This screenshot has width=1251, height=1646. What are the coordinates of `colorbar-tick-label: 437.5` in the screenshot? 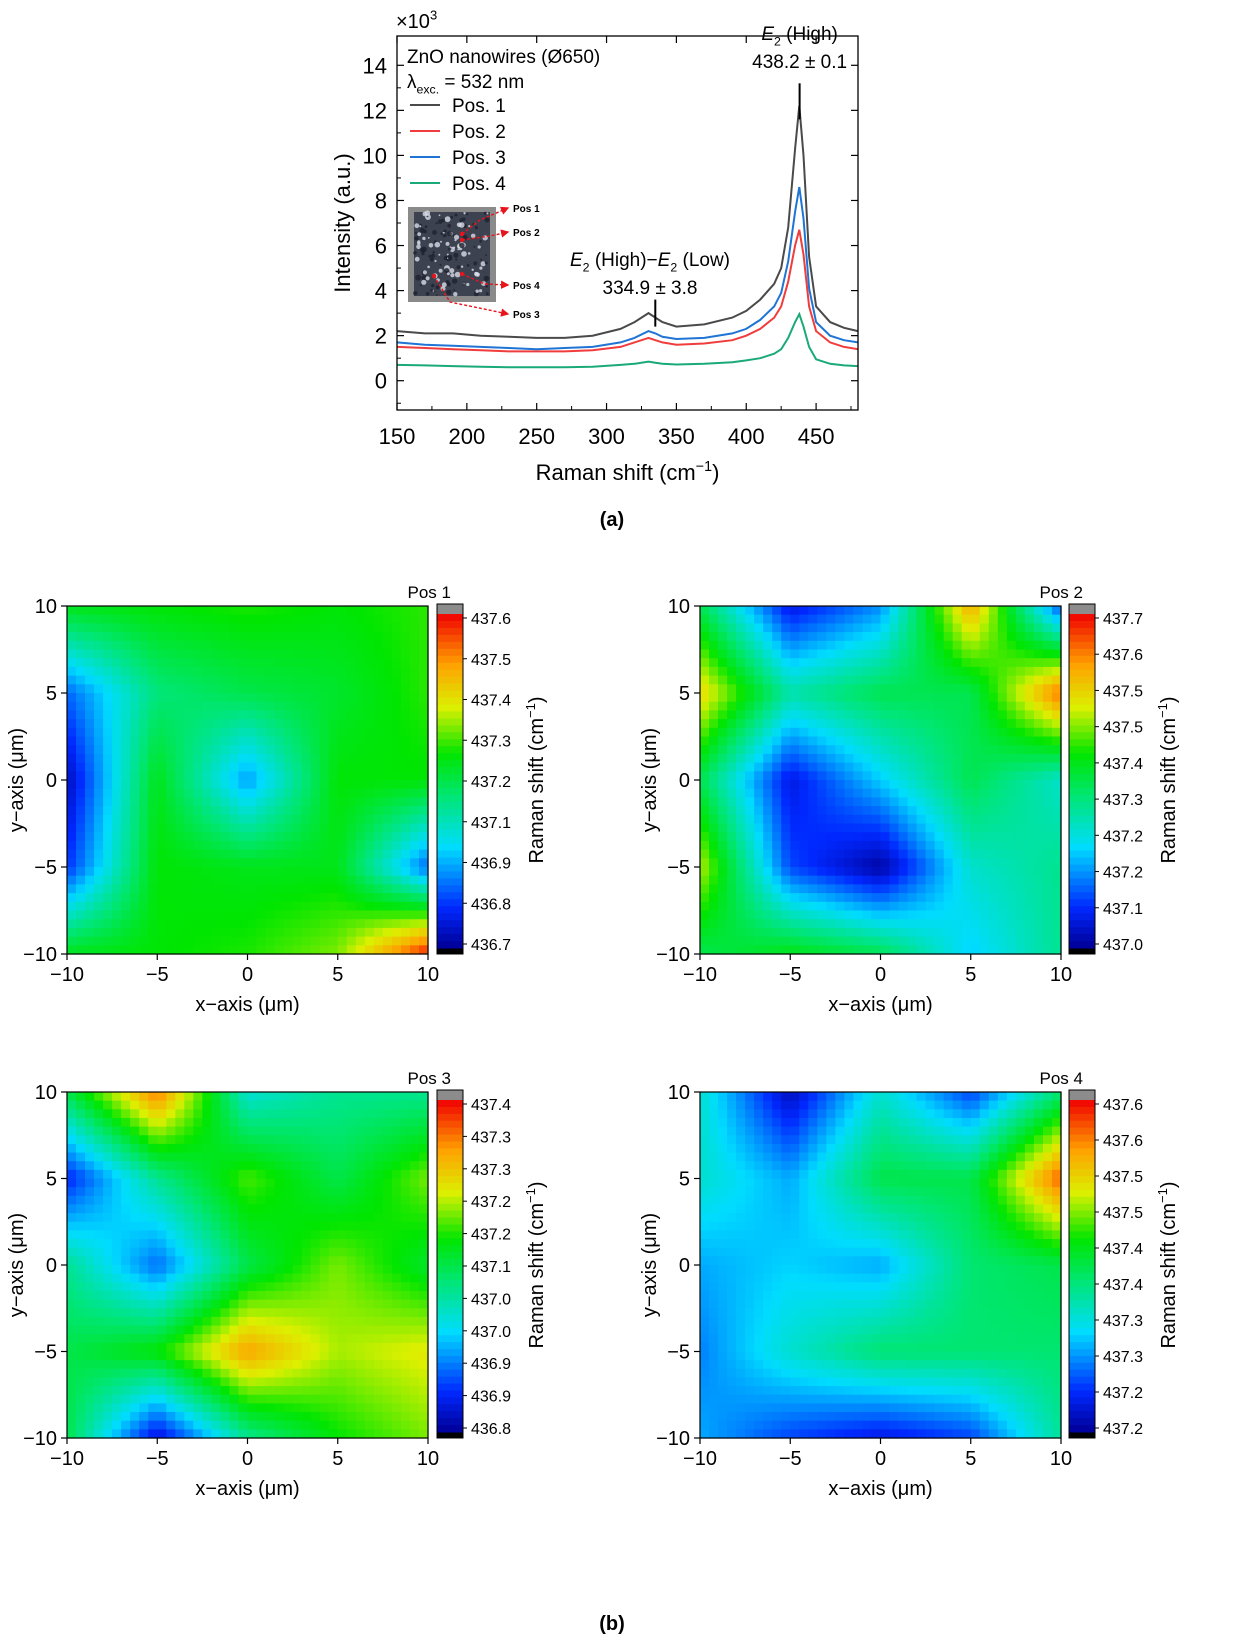 It's located at (491, 660).